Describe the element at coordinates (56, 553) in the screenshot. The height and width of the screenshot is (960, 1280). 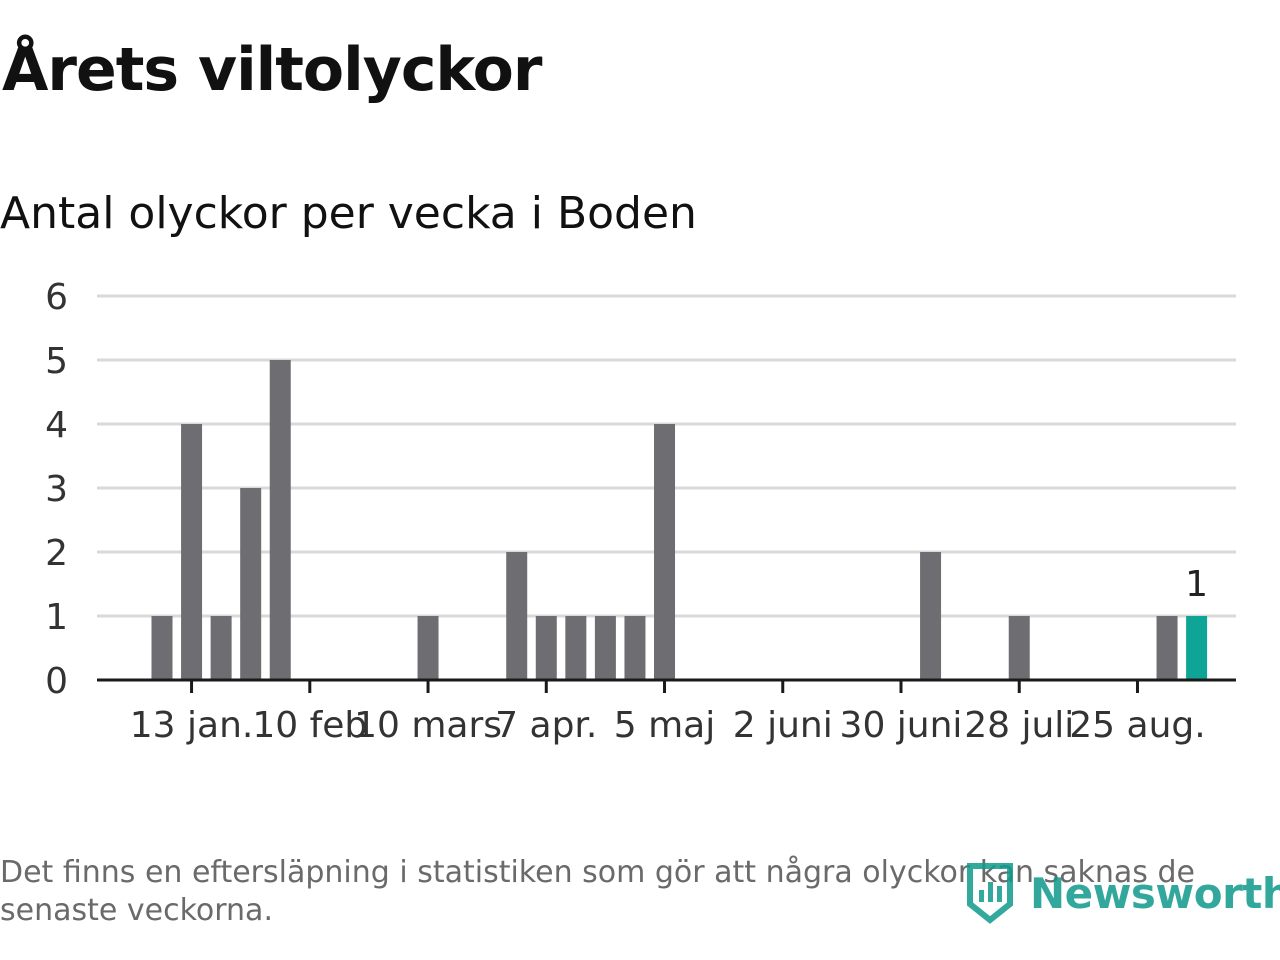
I see `y-tick-label: 2` at that location.